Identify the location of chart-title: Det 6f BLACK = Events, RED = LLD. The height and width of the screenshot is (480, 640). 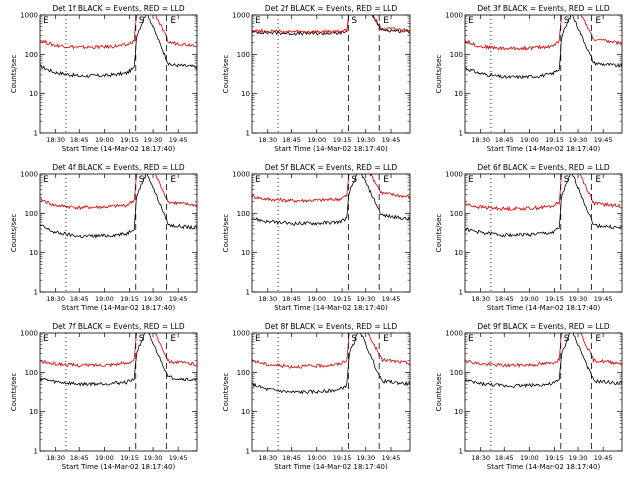
(543, 167).